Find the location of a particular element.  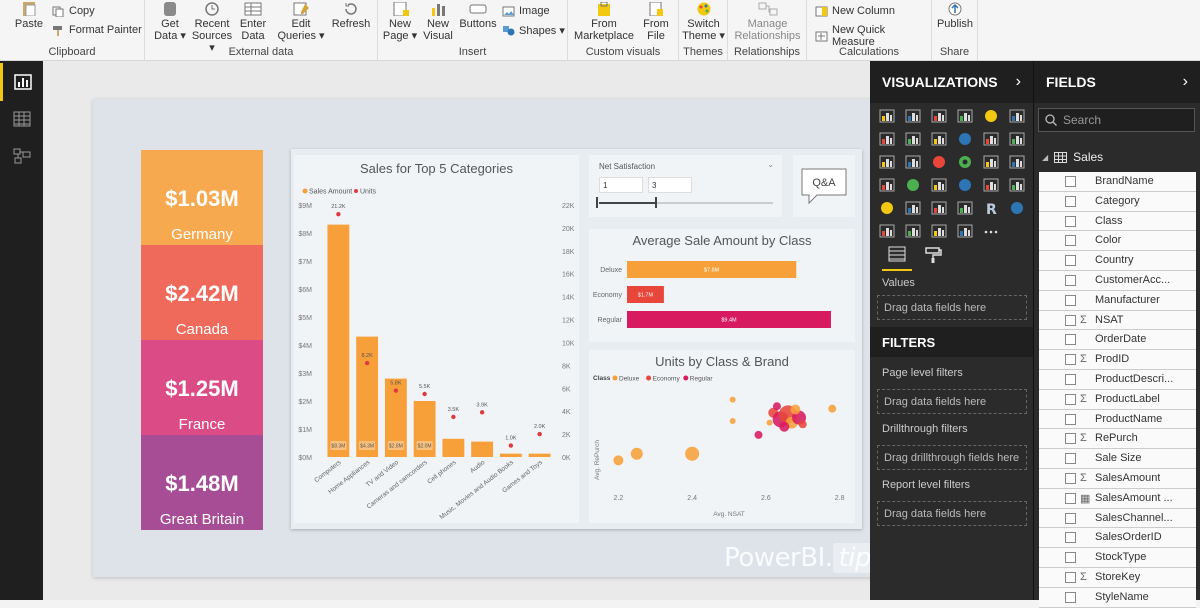

filled-map-visual-icon is located at coordinates (886, 185).